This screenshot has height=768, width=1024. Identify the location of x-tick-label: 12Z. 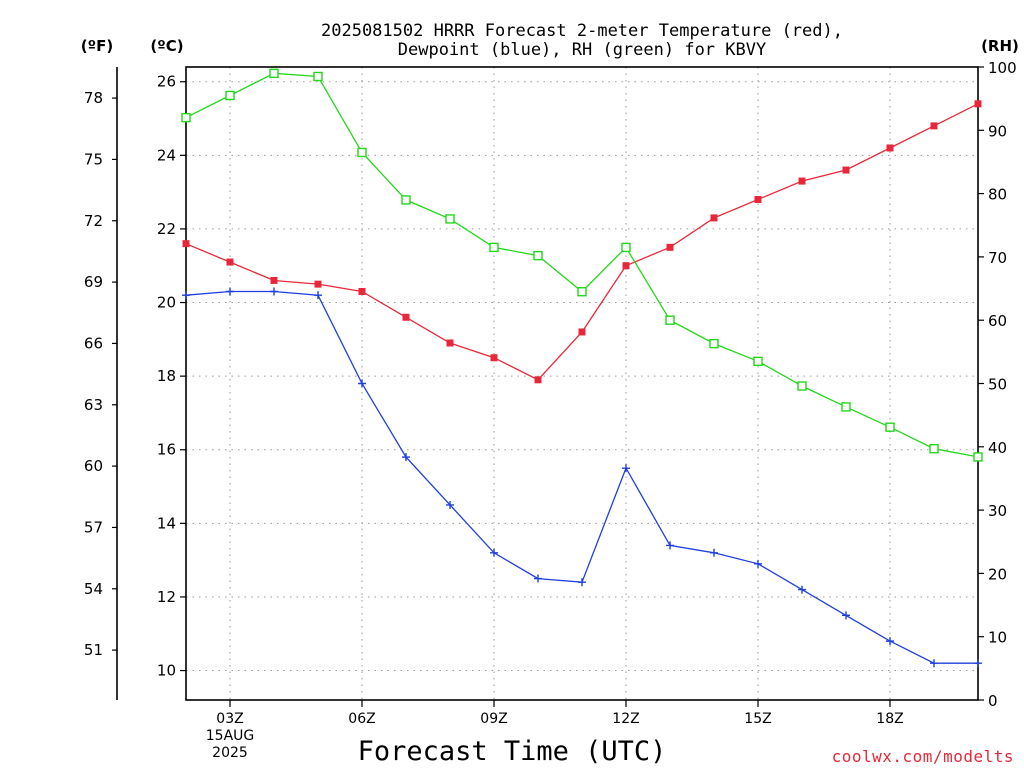
(625, 719).